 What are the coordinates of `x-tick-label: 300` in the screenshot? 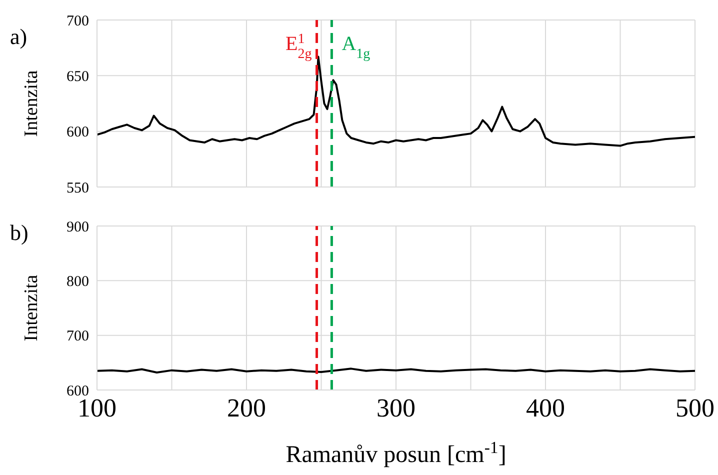 It's located at (396, 407).